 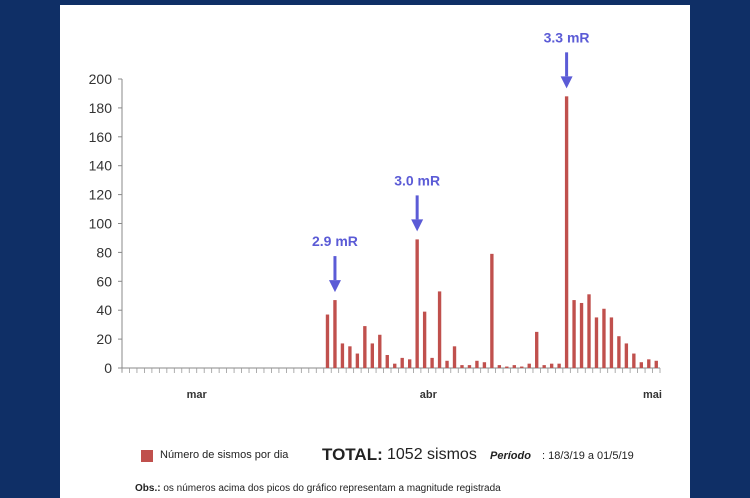 I want to click on y-axis: 0 20 40 60 80 100 120 140 160 180 200, so click(x=106, y=223).